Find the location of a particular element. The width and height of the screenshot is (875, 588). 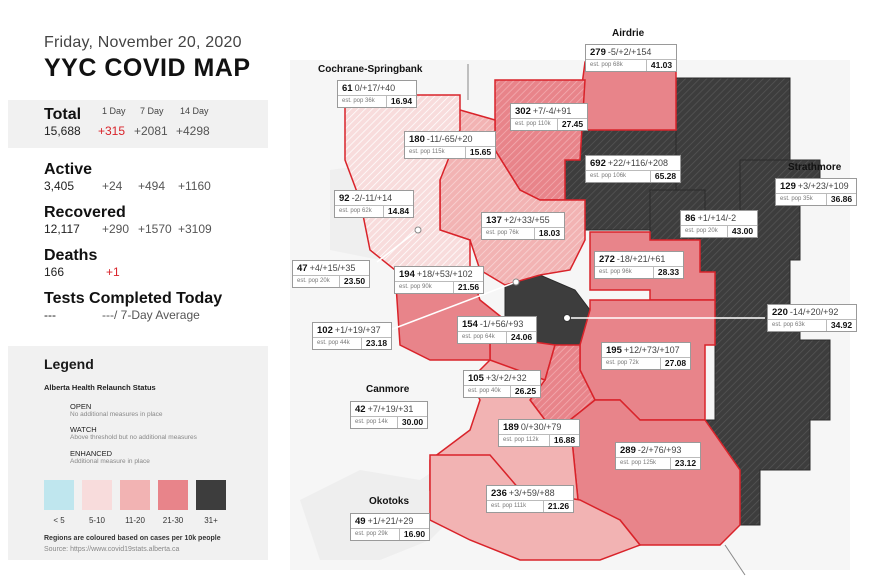

region-card-changes: +3/+59/+88 is located at coordinates (531, 493).